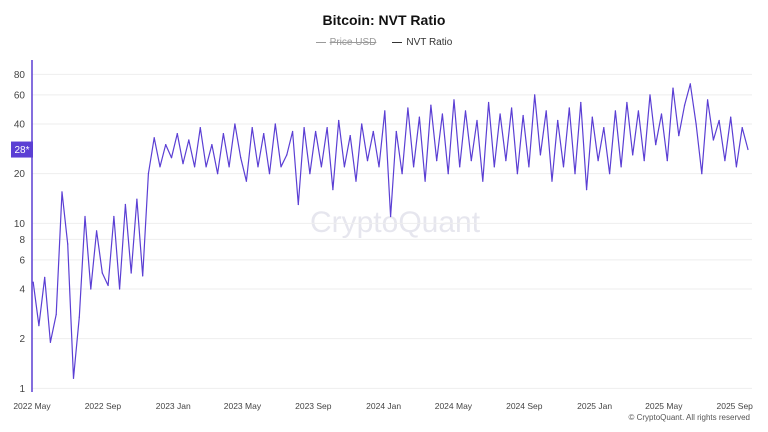 The height and width of the screenshot is (432, 768). I want to click on x-tick-label: 2024 Sep, so click(524, 406).